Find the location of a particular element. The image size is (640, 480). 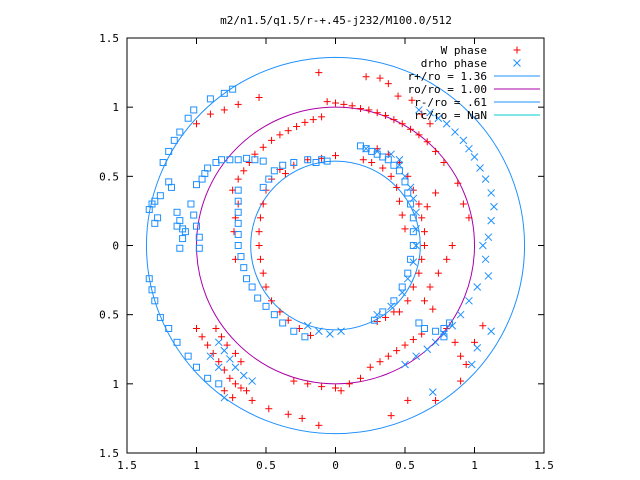

y-tick-label-2: 0.5 is located at coordinates (109, 315).